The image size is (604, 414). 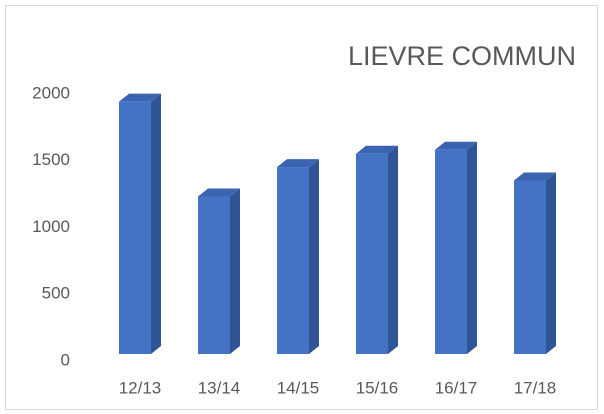 What do you see at coordinates (56, 293) in the screenshot?
I see `y-tick-label: 500` at bounding box center [56, 293].